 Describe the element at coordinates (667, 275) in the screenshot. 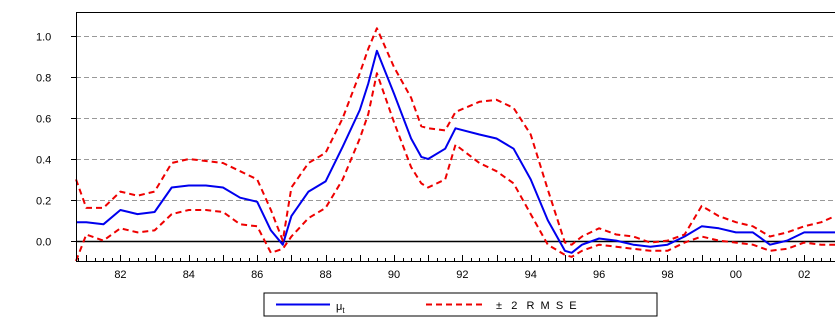

I see `x-tick-label-8: 98` at that location.